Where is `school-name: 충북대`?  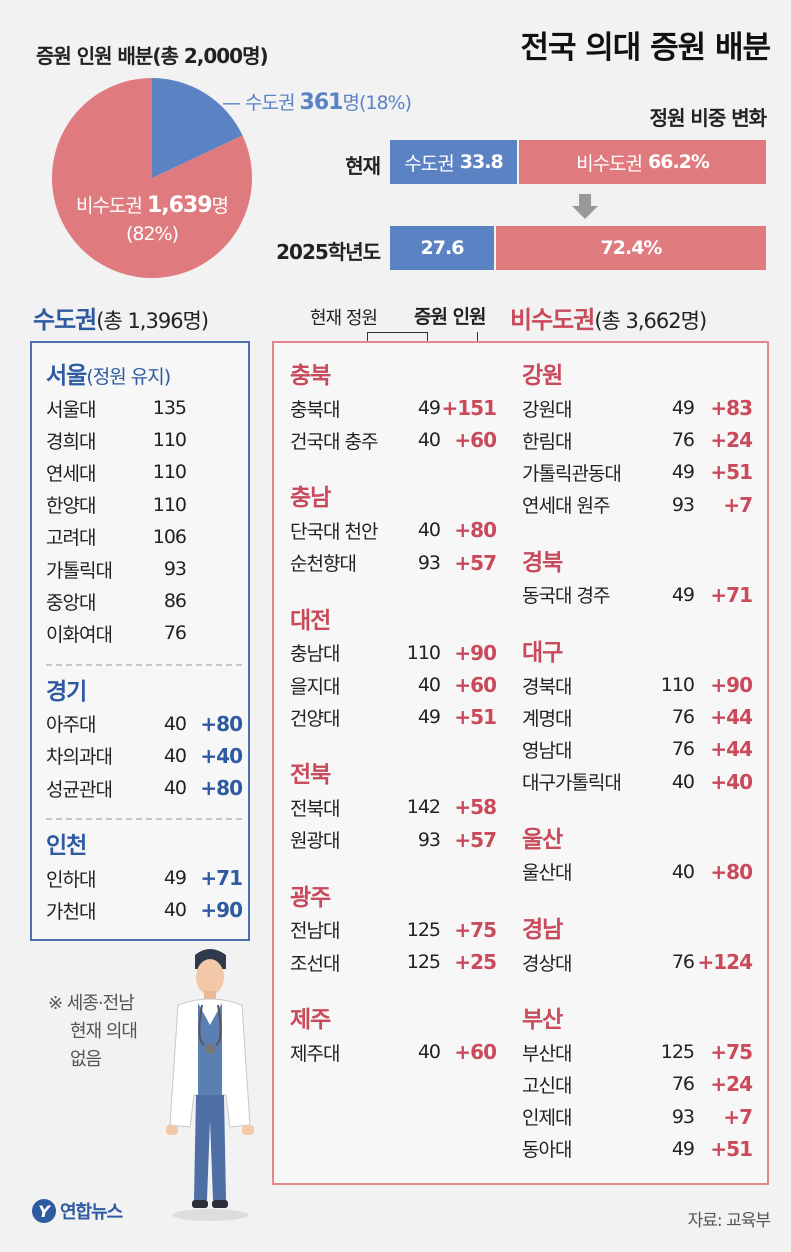
school-name: 충북대 is located at coordinates (315, 409).